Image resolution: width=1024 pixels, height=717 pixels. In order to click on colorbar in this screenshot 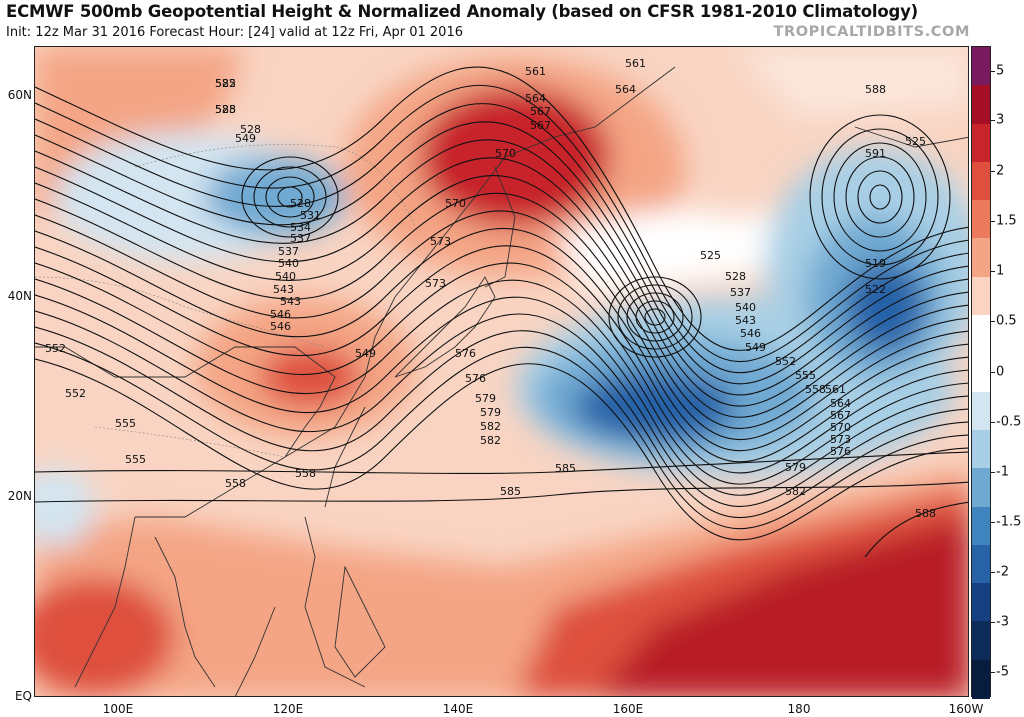, I will do `click(981, 372)`.